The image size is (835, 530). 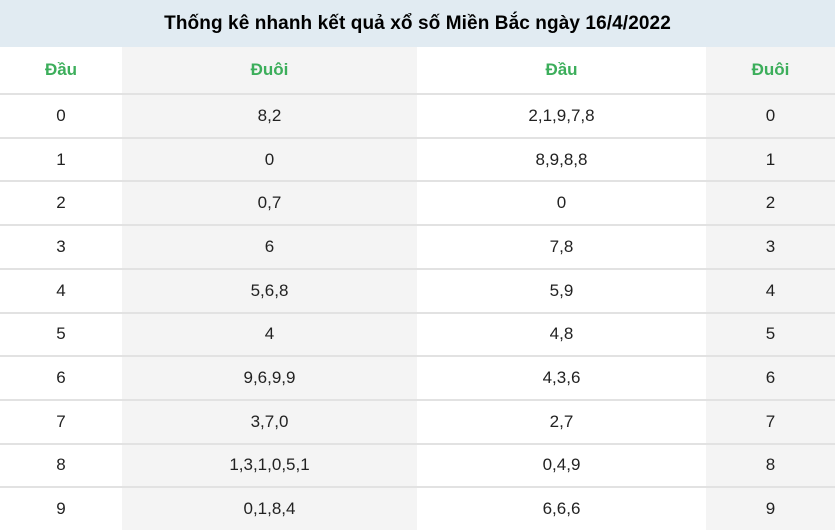 I want to click on table-row: 7 3,7,0 2,7 7, so click(x=417, y=420).